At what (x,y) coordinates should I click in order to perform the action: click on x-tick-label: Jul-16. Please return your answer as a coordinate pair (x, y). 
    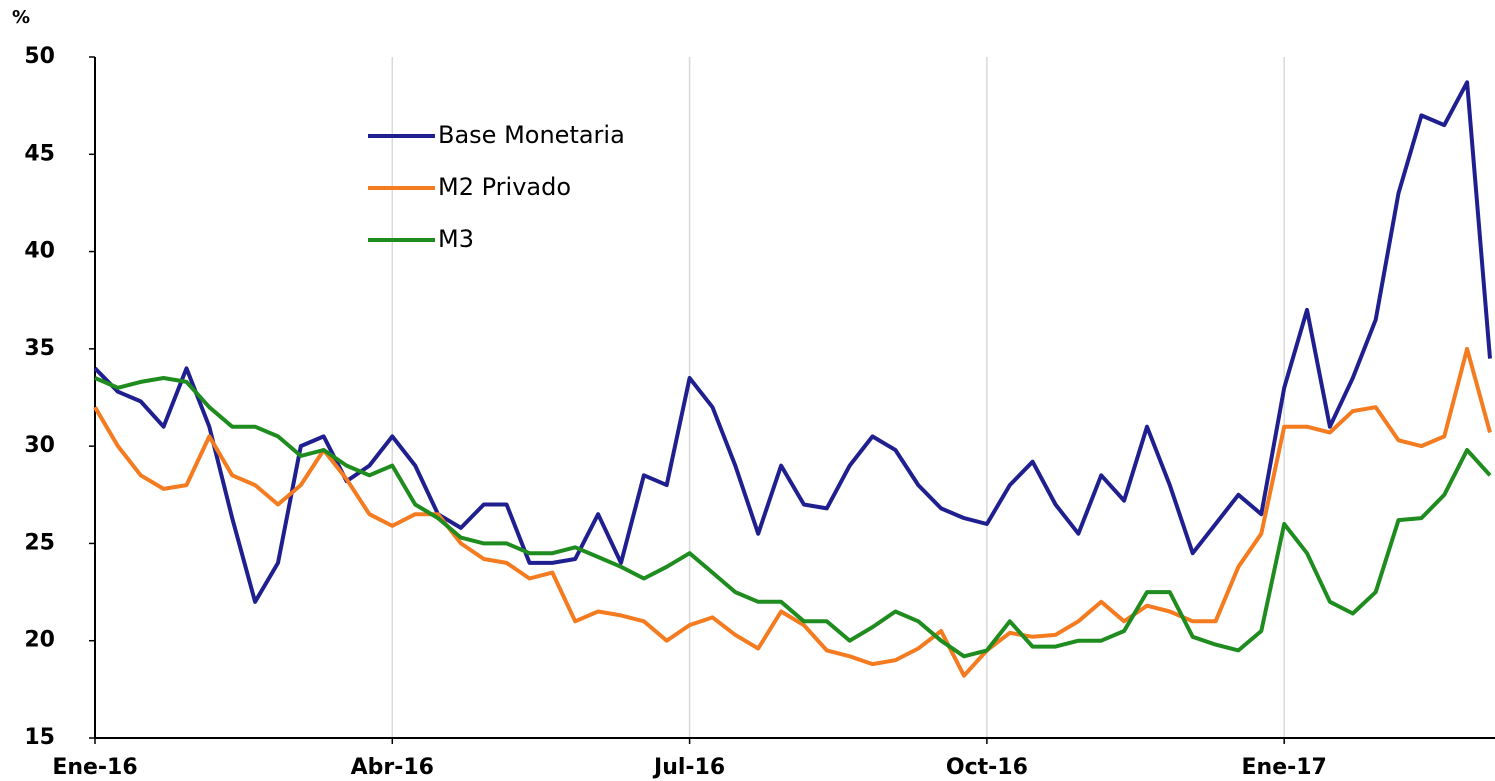
    Looking at the image, I should click on (688, 767).